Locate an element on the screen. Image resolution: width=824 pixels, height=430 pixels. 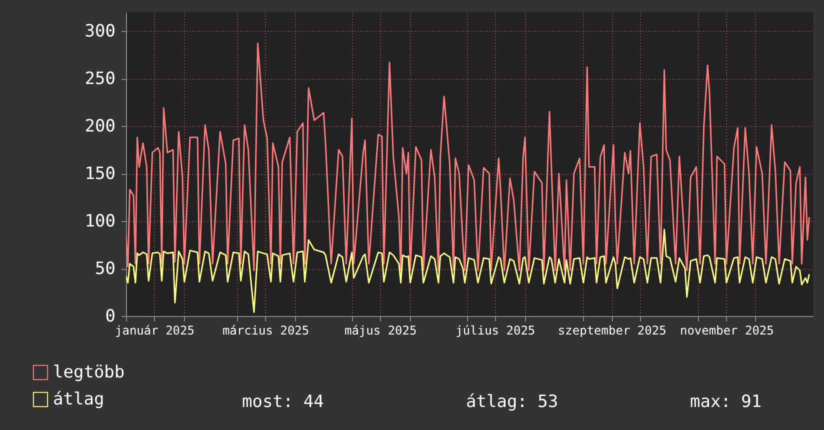
text: max: 91 is located at coordinates (726, 402).